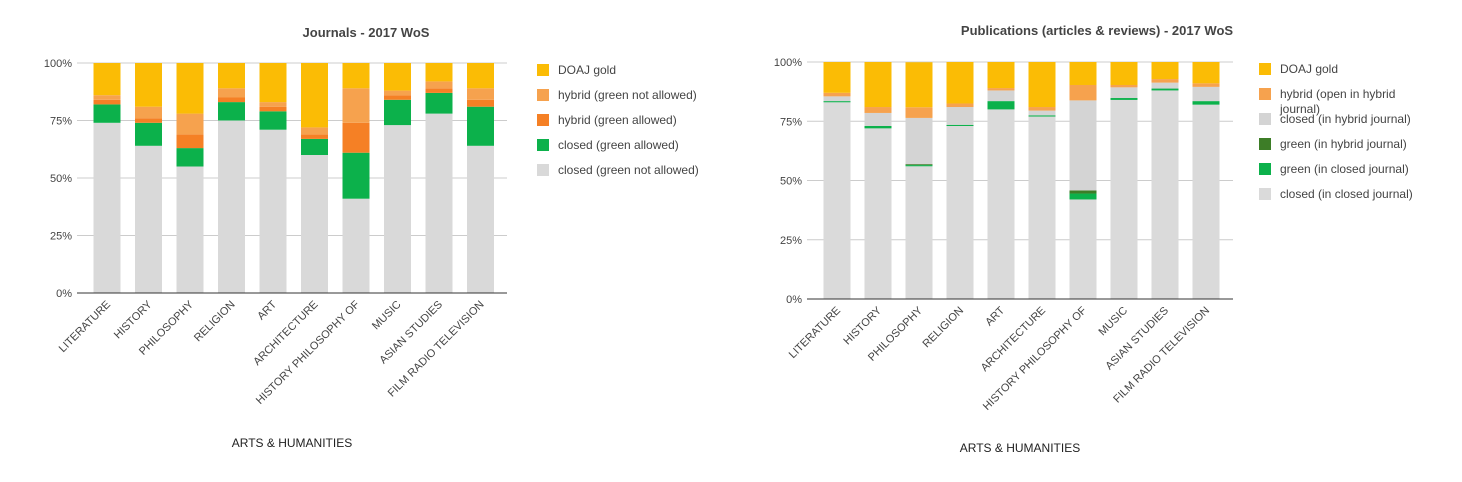  Describe the element at coordinates (1343, 144) in the screenshot. I see `legend-label: green (in hybrid journal)` at that location.